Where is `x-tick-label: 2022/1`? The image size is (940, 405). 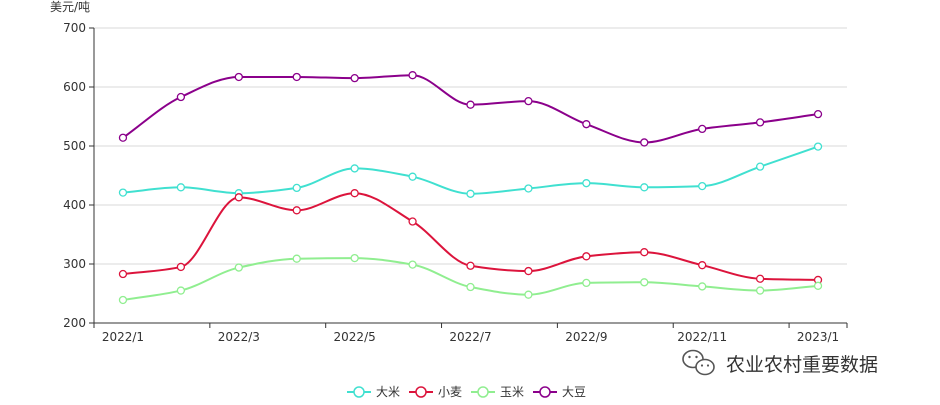 x-tick-label: 2022/1 is located at coordinates (123, 337).